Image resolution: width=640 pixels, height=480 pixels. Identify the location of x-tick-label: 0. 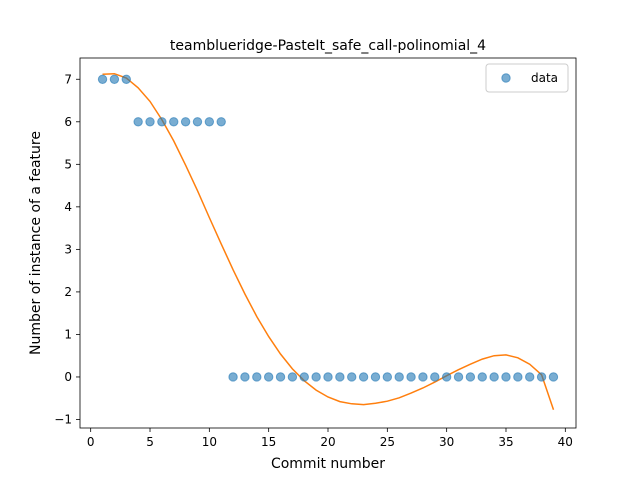
(91, 442).